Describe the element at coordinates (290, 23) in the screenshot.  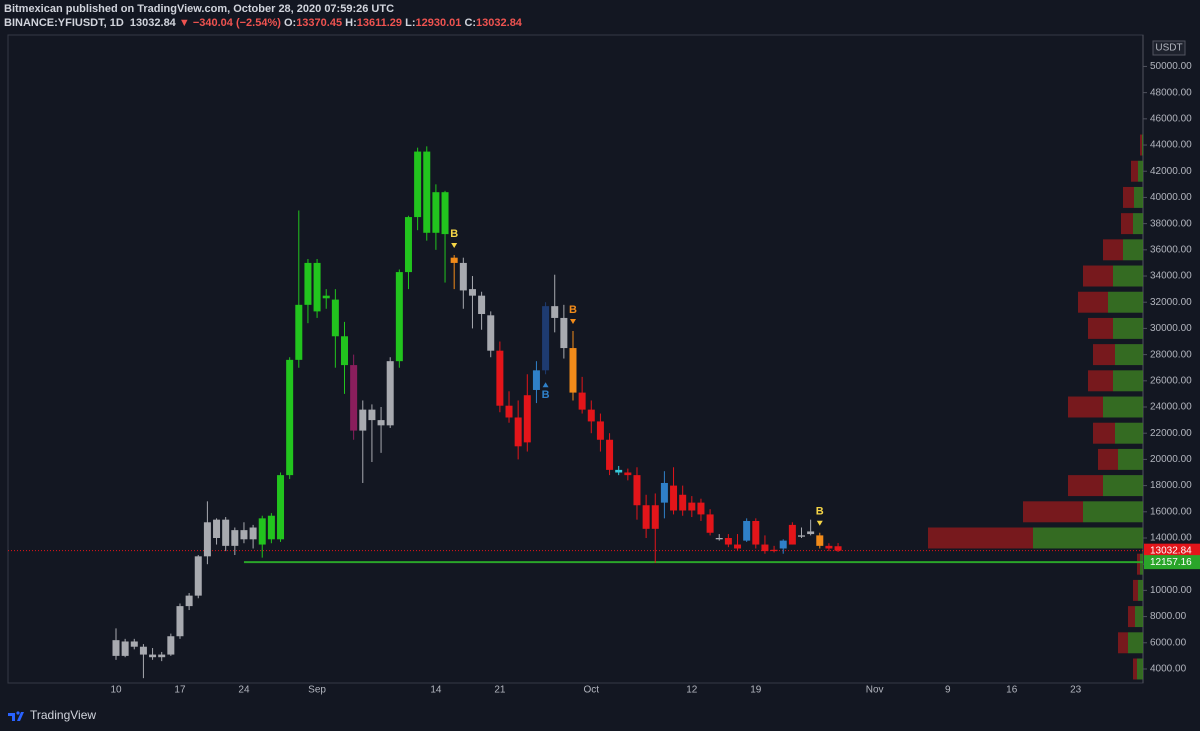
I see `ohlc-o-label: O:` at that location.